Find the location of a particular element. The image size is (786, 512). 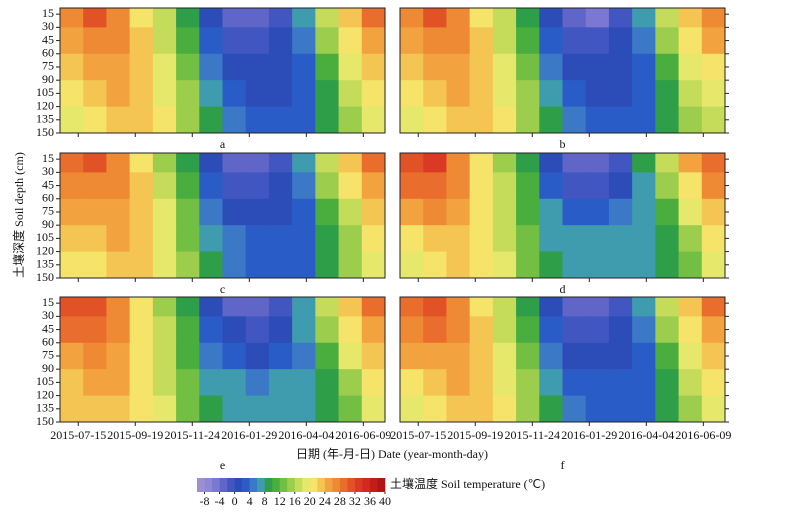

x-tick-label: 2016-04-04 is located at coordinates (306, 435).